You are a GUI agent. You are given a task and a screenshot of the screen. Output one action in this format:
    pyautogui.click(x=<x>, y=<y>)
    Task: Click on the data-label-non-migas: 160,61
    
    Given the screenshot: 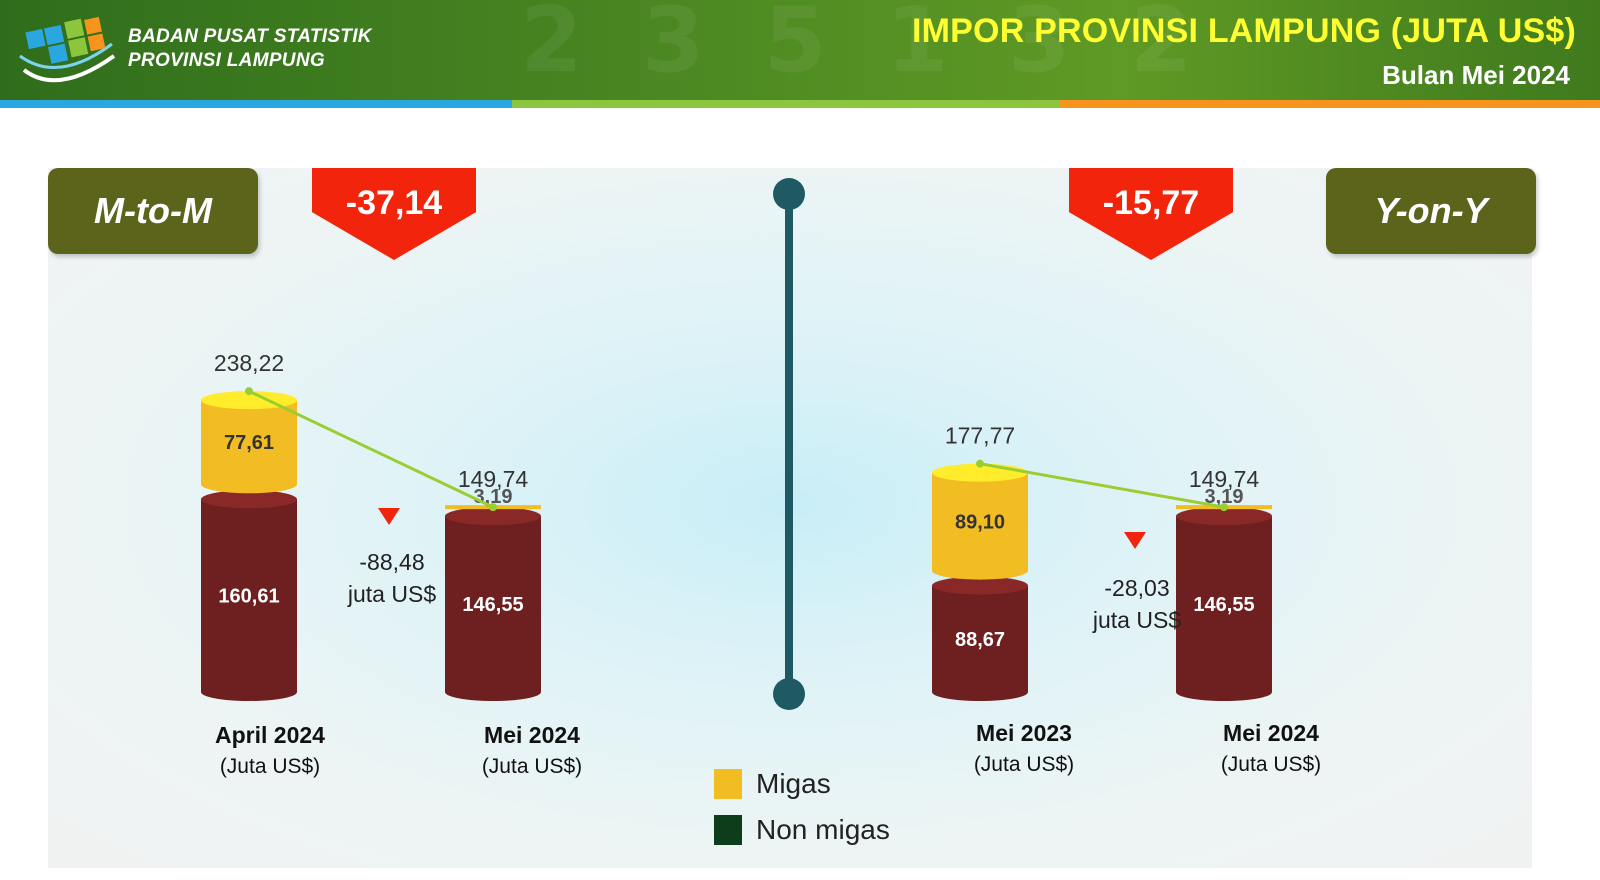 What is the action you would take?
    pyautogui.click(x=248, y=597)
    